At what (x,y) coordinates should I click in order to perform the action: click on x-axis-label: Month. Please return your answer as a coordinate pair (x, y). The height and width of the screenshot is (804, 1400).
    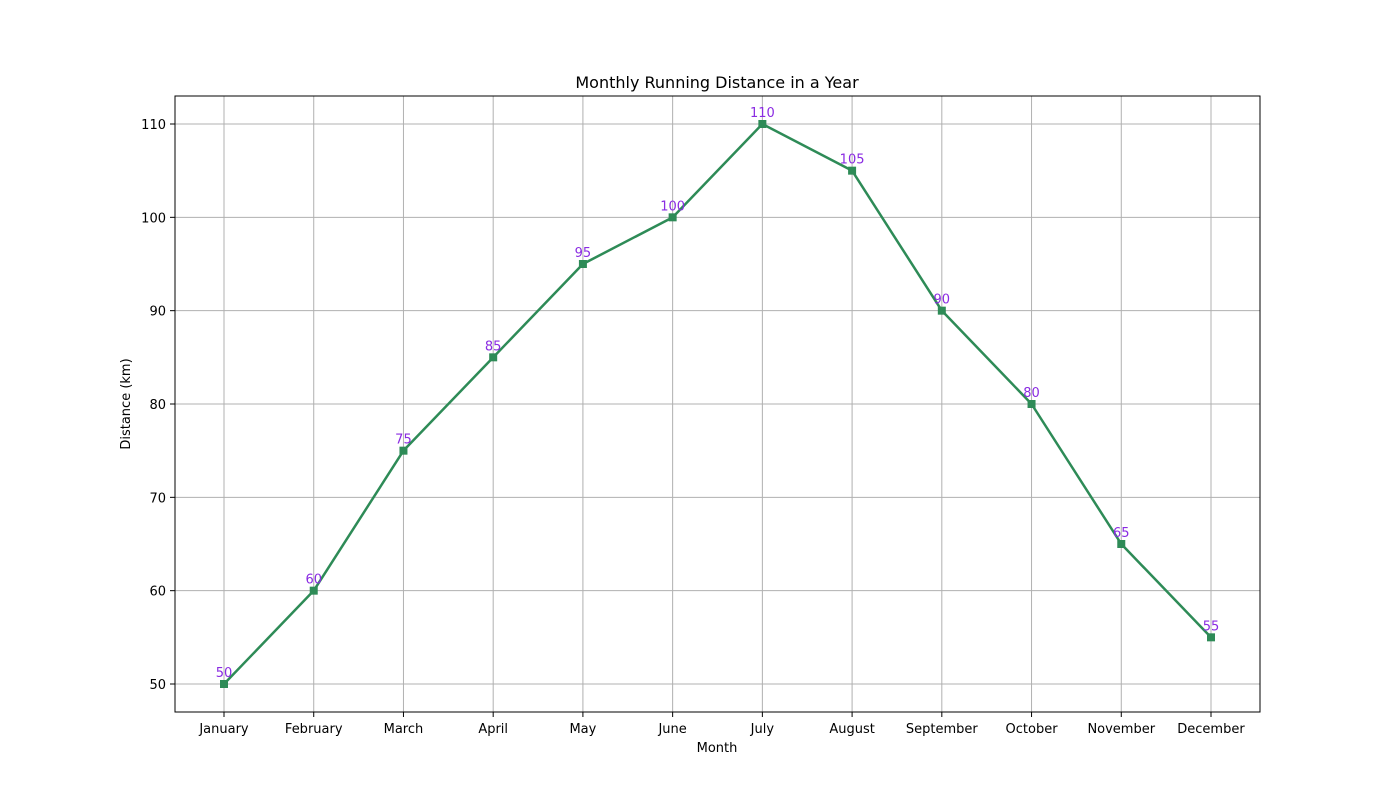
    Looking at the image, I should click on (717, 748).